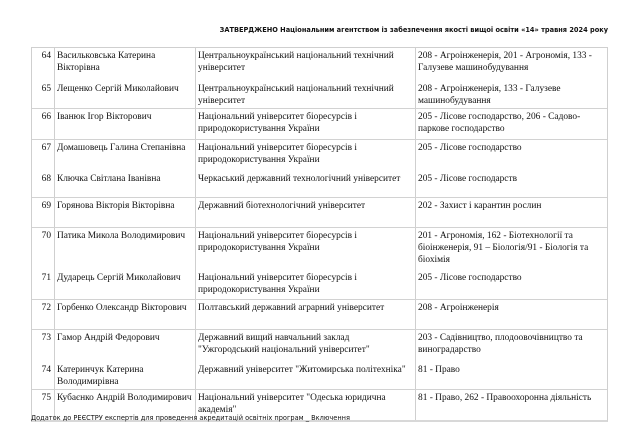  Describe the element at coordinates (43, 284) in the screenshot. I see `row-number: 71` at that location.